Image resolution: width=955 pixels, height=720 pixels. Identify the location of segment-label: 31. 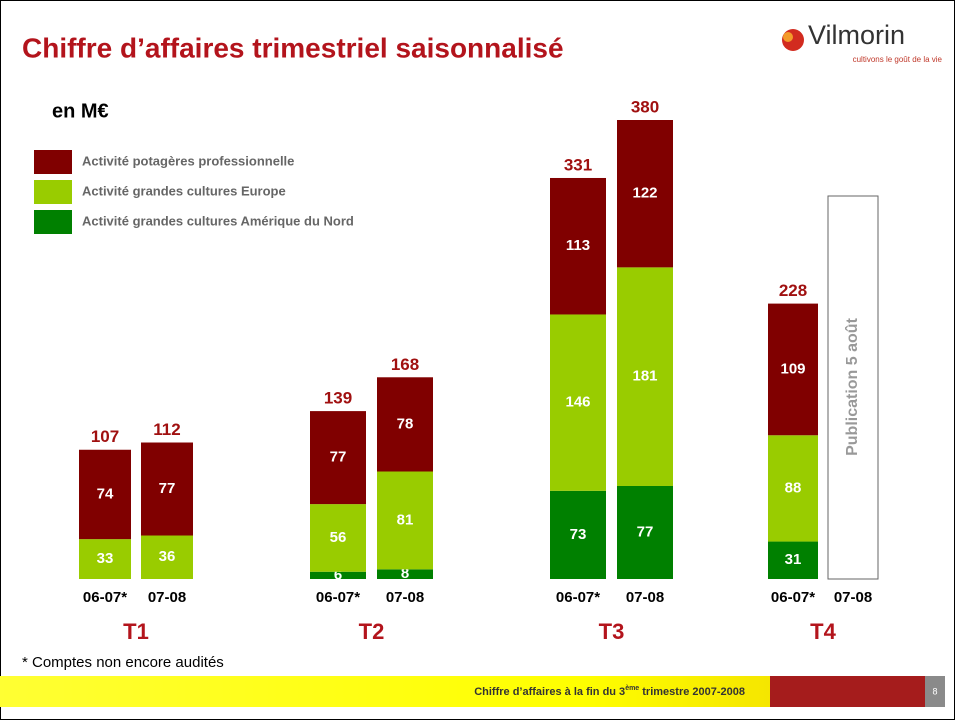
(793, 559).